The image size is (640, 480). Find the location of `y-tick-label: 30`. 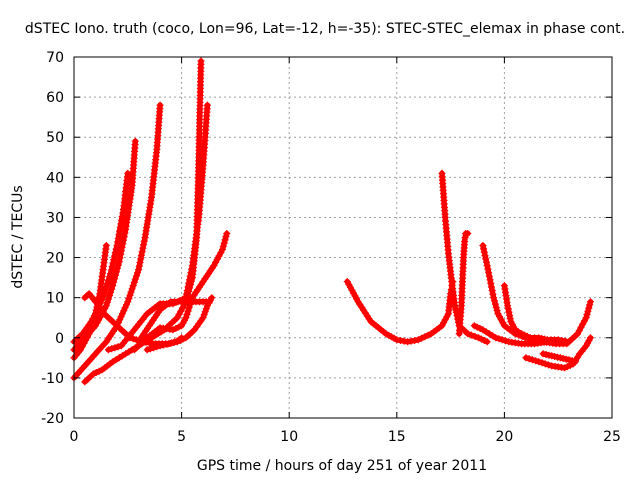

y-tick-label: 30 is located at coordinates (55, 218).